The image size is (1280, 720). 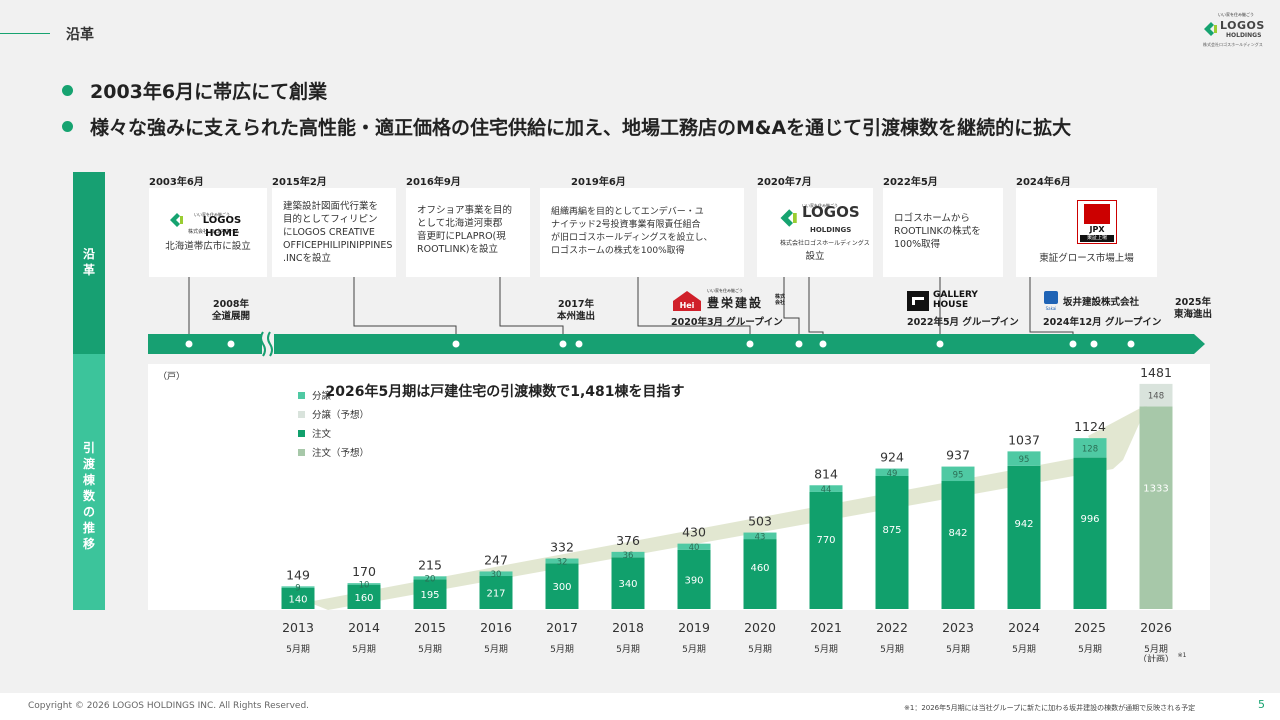 I want to click on value-total: 215, so click(x=430, y=564).